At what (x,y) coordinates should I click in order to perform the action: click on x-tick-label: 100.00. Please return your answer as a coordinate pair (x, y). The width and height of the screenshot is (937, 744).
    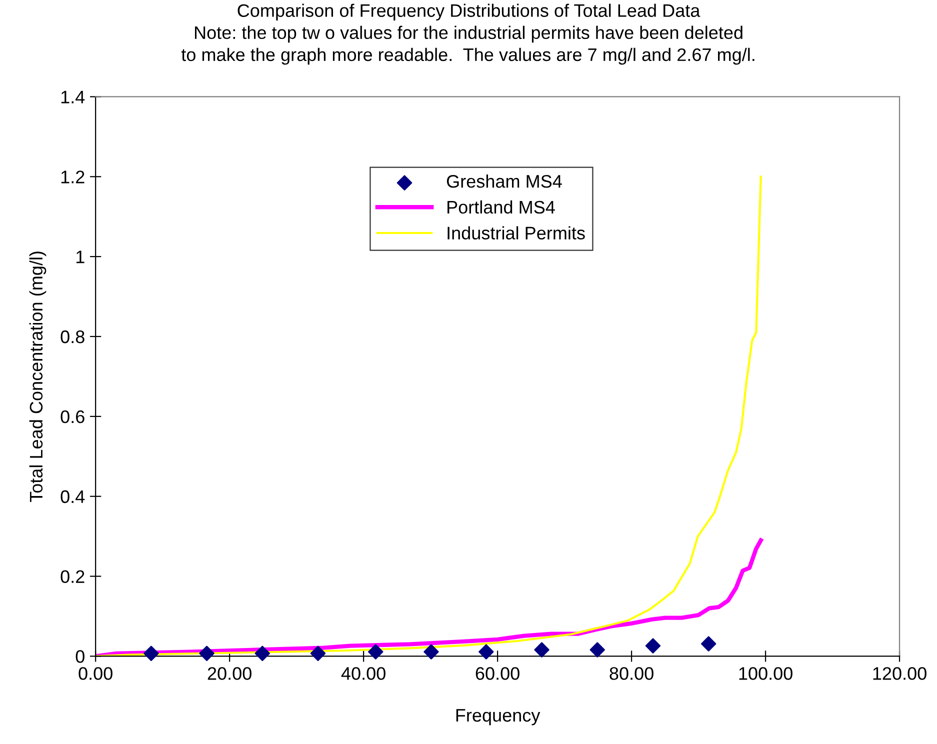
    Looking at the image, I should click on (765, 673).